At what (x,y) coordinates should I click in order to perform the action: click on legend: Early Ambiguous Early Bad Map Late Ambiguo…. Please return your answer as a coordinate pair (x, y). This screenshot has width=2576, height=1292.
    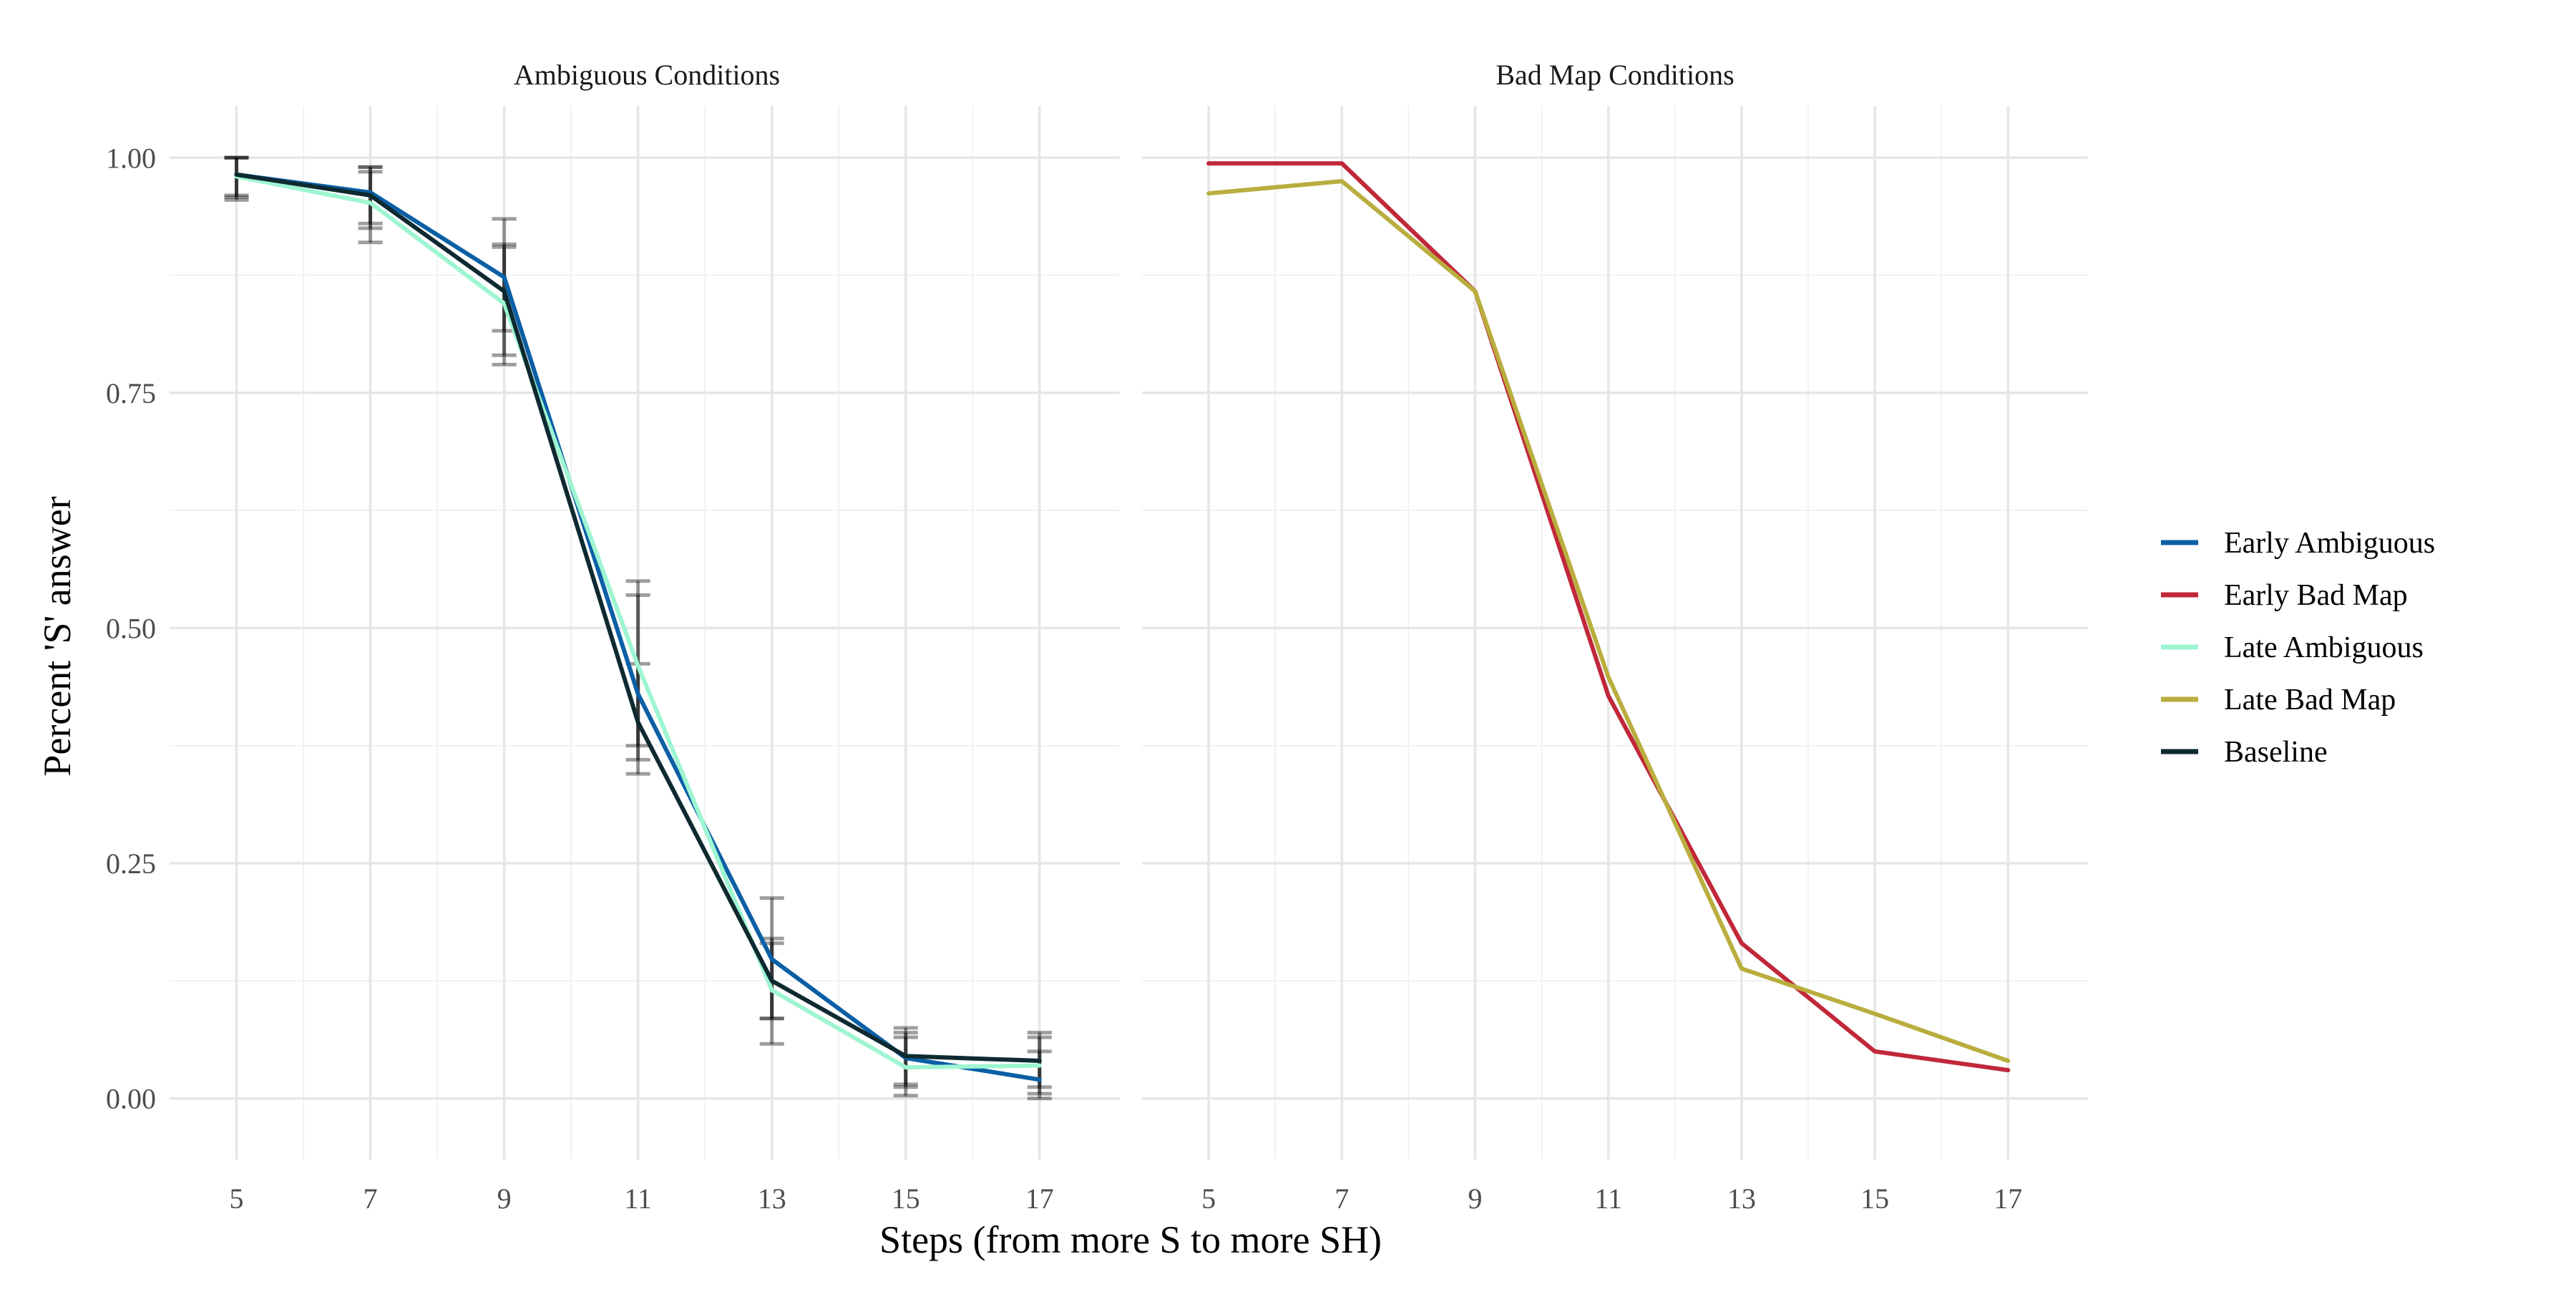
    Looking at the image, I should click on (2298, 648).